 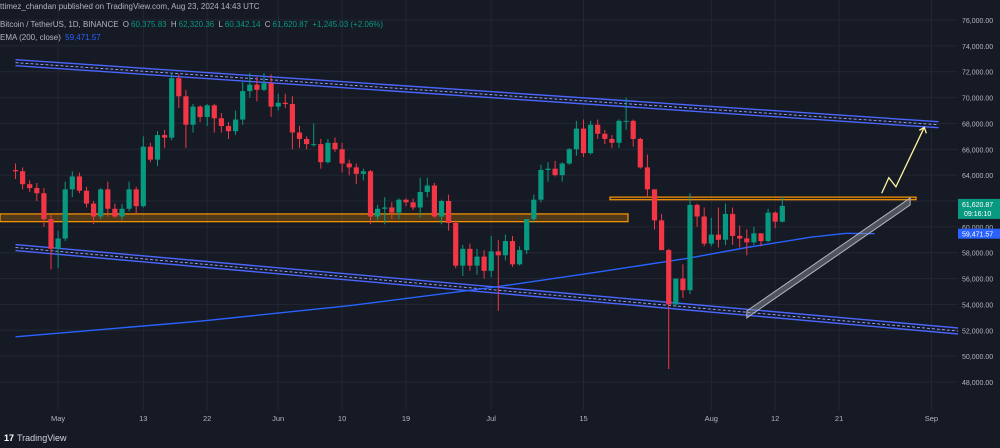 I want to click on resistance-zone, so click(x=763, y=198).